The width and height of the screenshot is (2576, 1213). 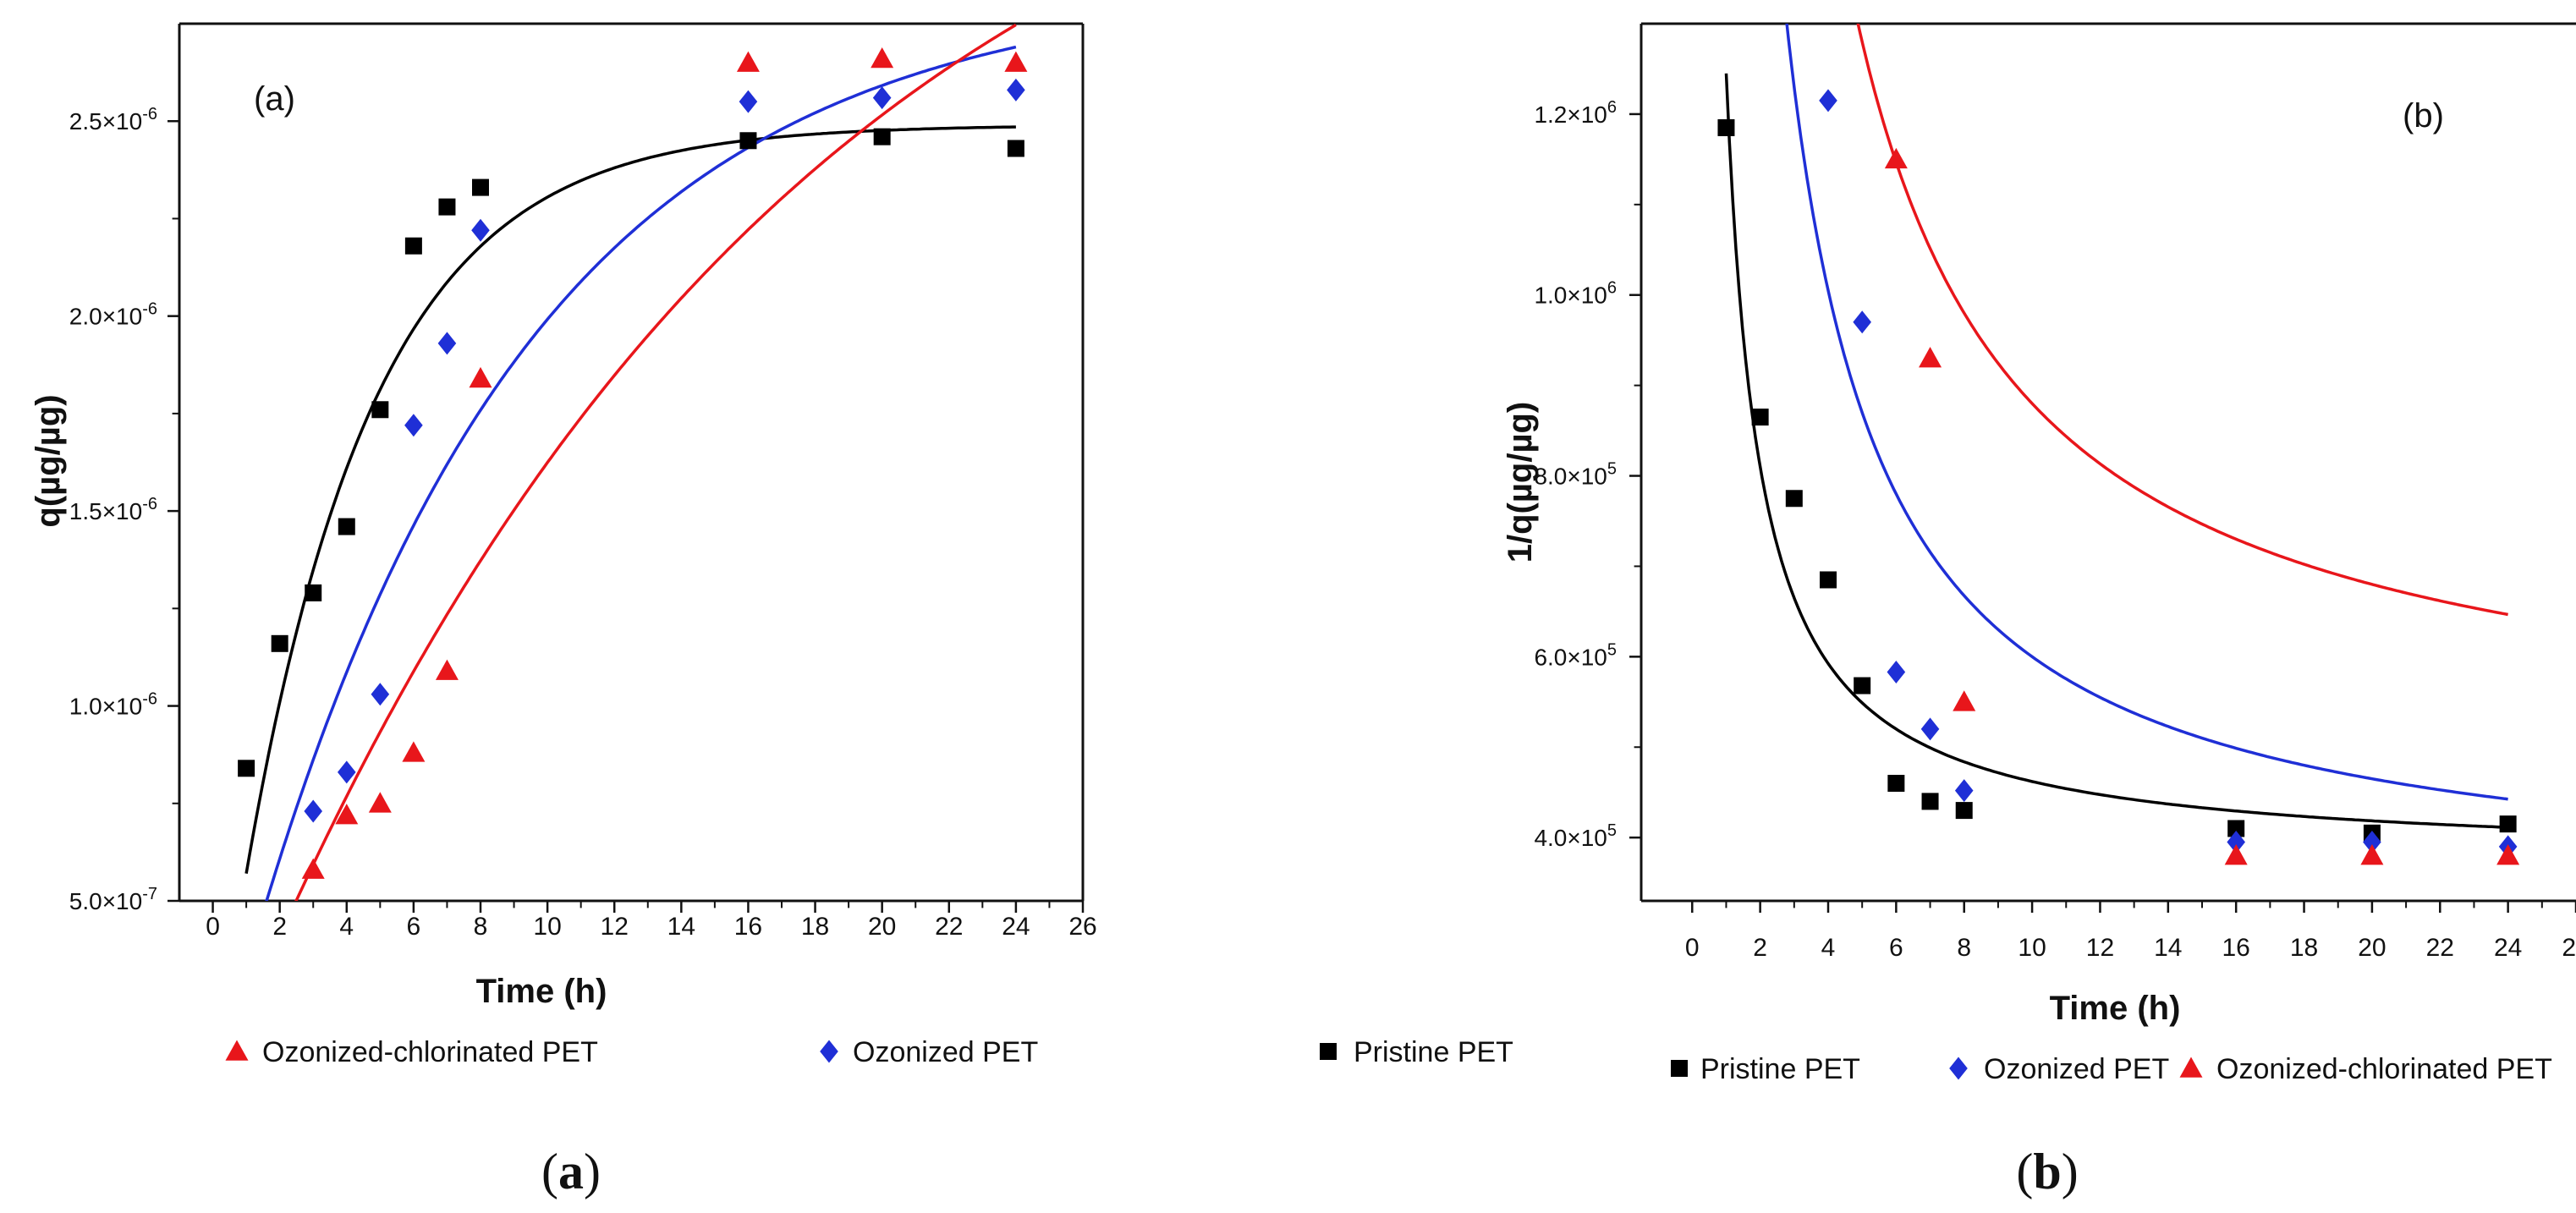 What do you see at coordinates (1896, 948) in the screenshot?
I see `panel-b-x-tick-label: 6` at bounding box center [1896, 948].